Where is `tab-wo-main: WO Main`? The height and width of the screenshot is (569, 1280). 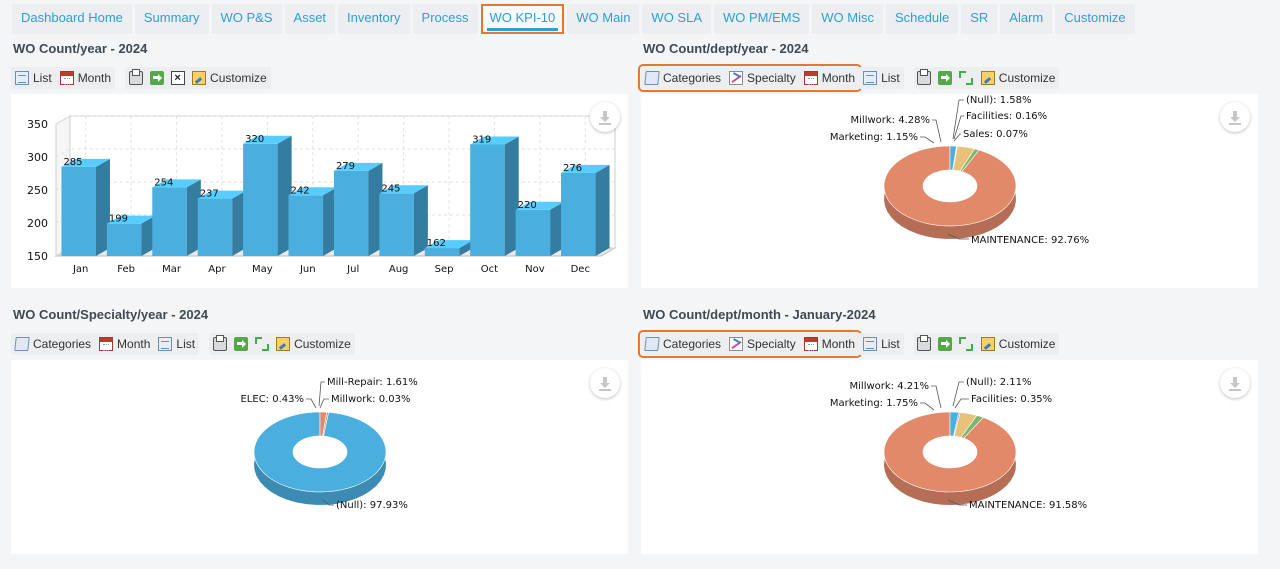 tab-wo-main: WO Main is located at coordinates (603, 19).